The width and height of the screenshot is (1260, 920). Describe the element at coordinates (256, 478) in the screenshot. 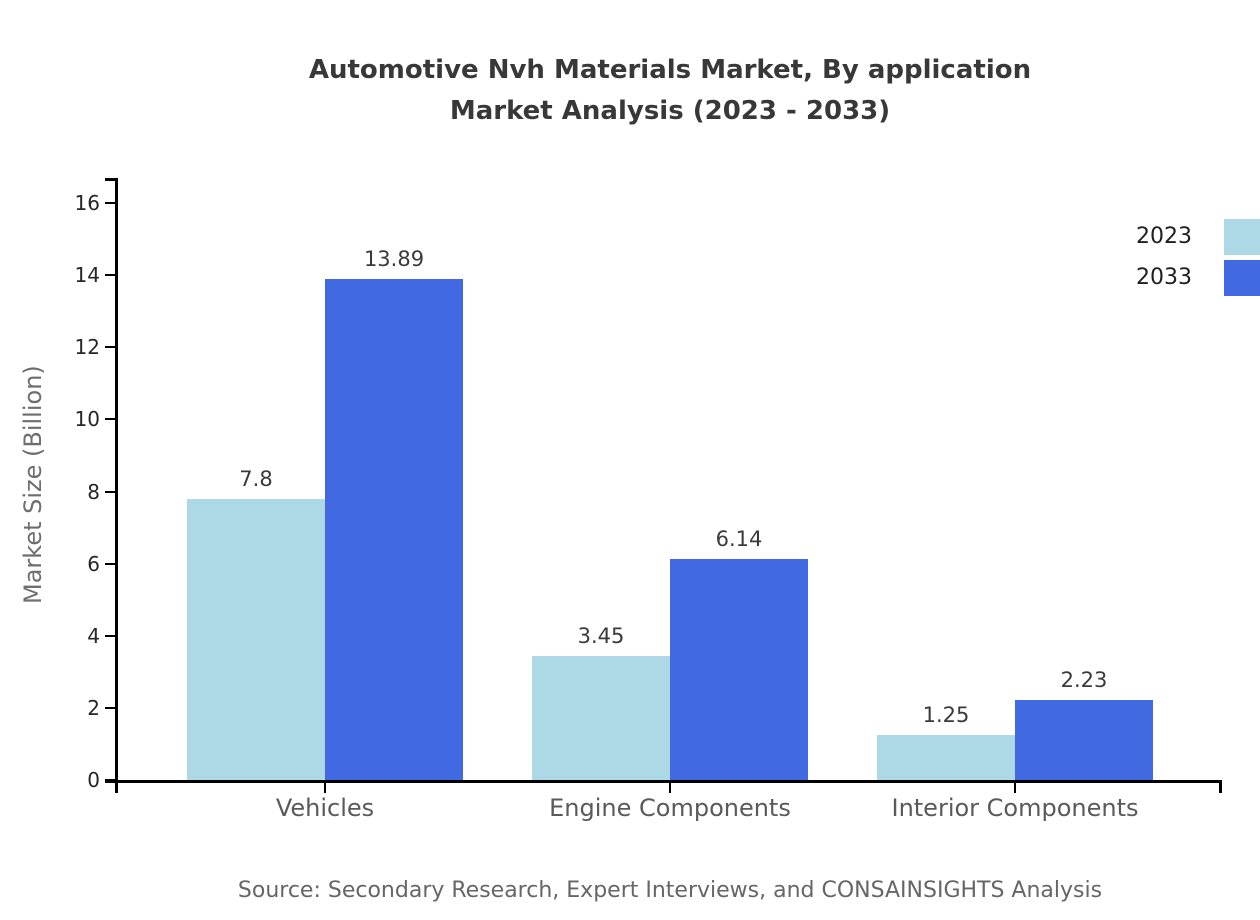

I see `bar-value-label: 7.8` at that location.